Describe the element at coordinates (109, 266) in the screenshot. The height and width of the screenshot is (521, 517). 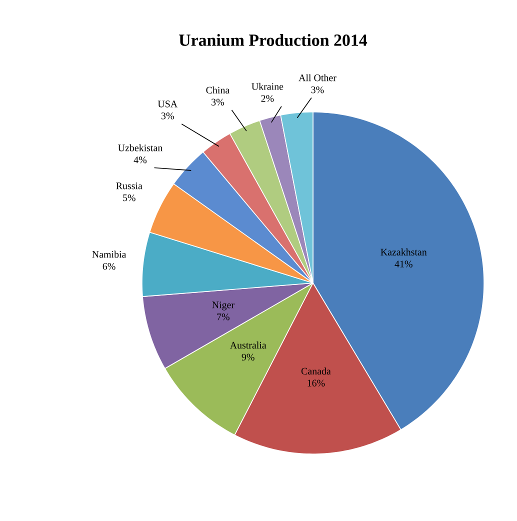
I see `data-label: 6%` at that location.